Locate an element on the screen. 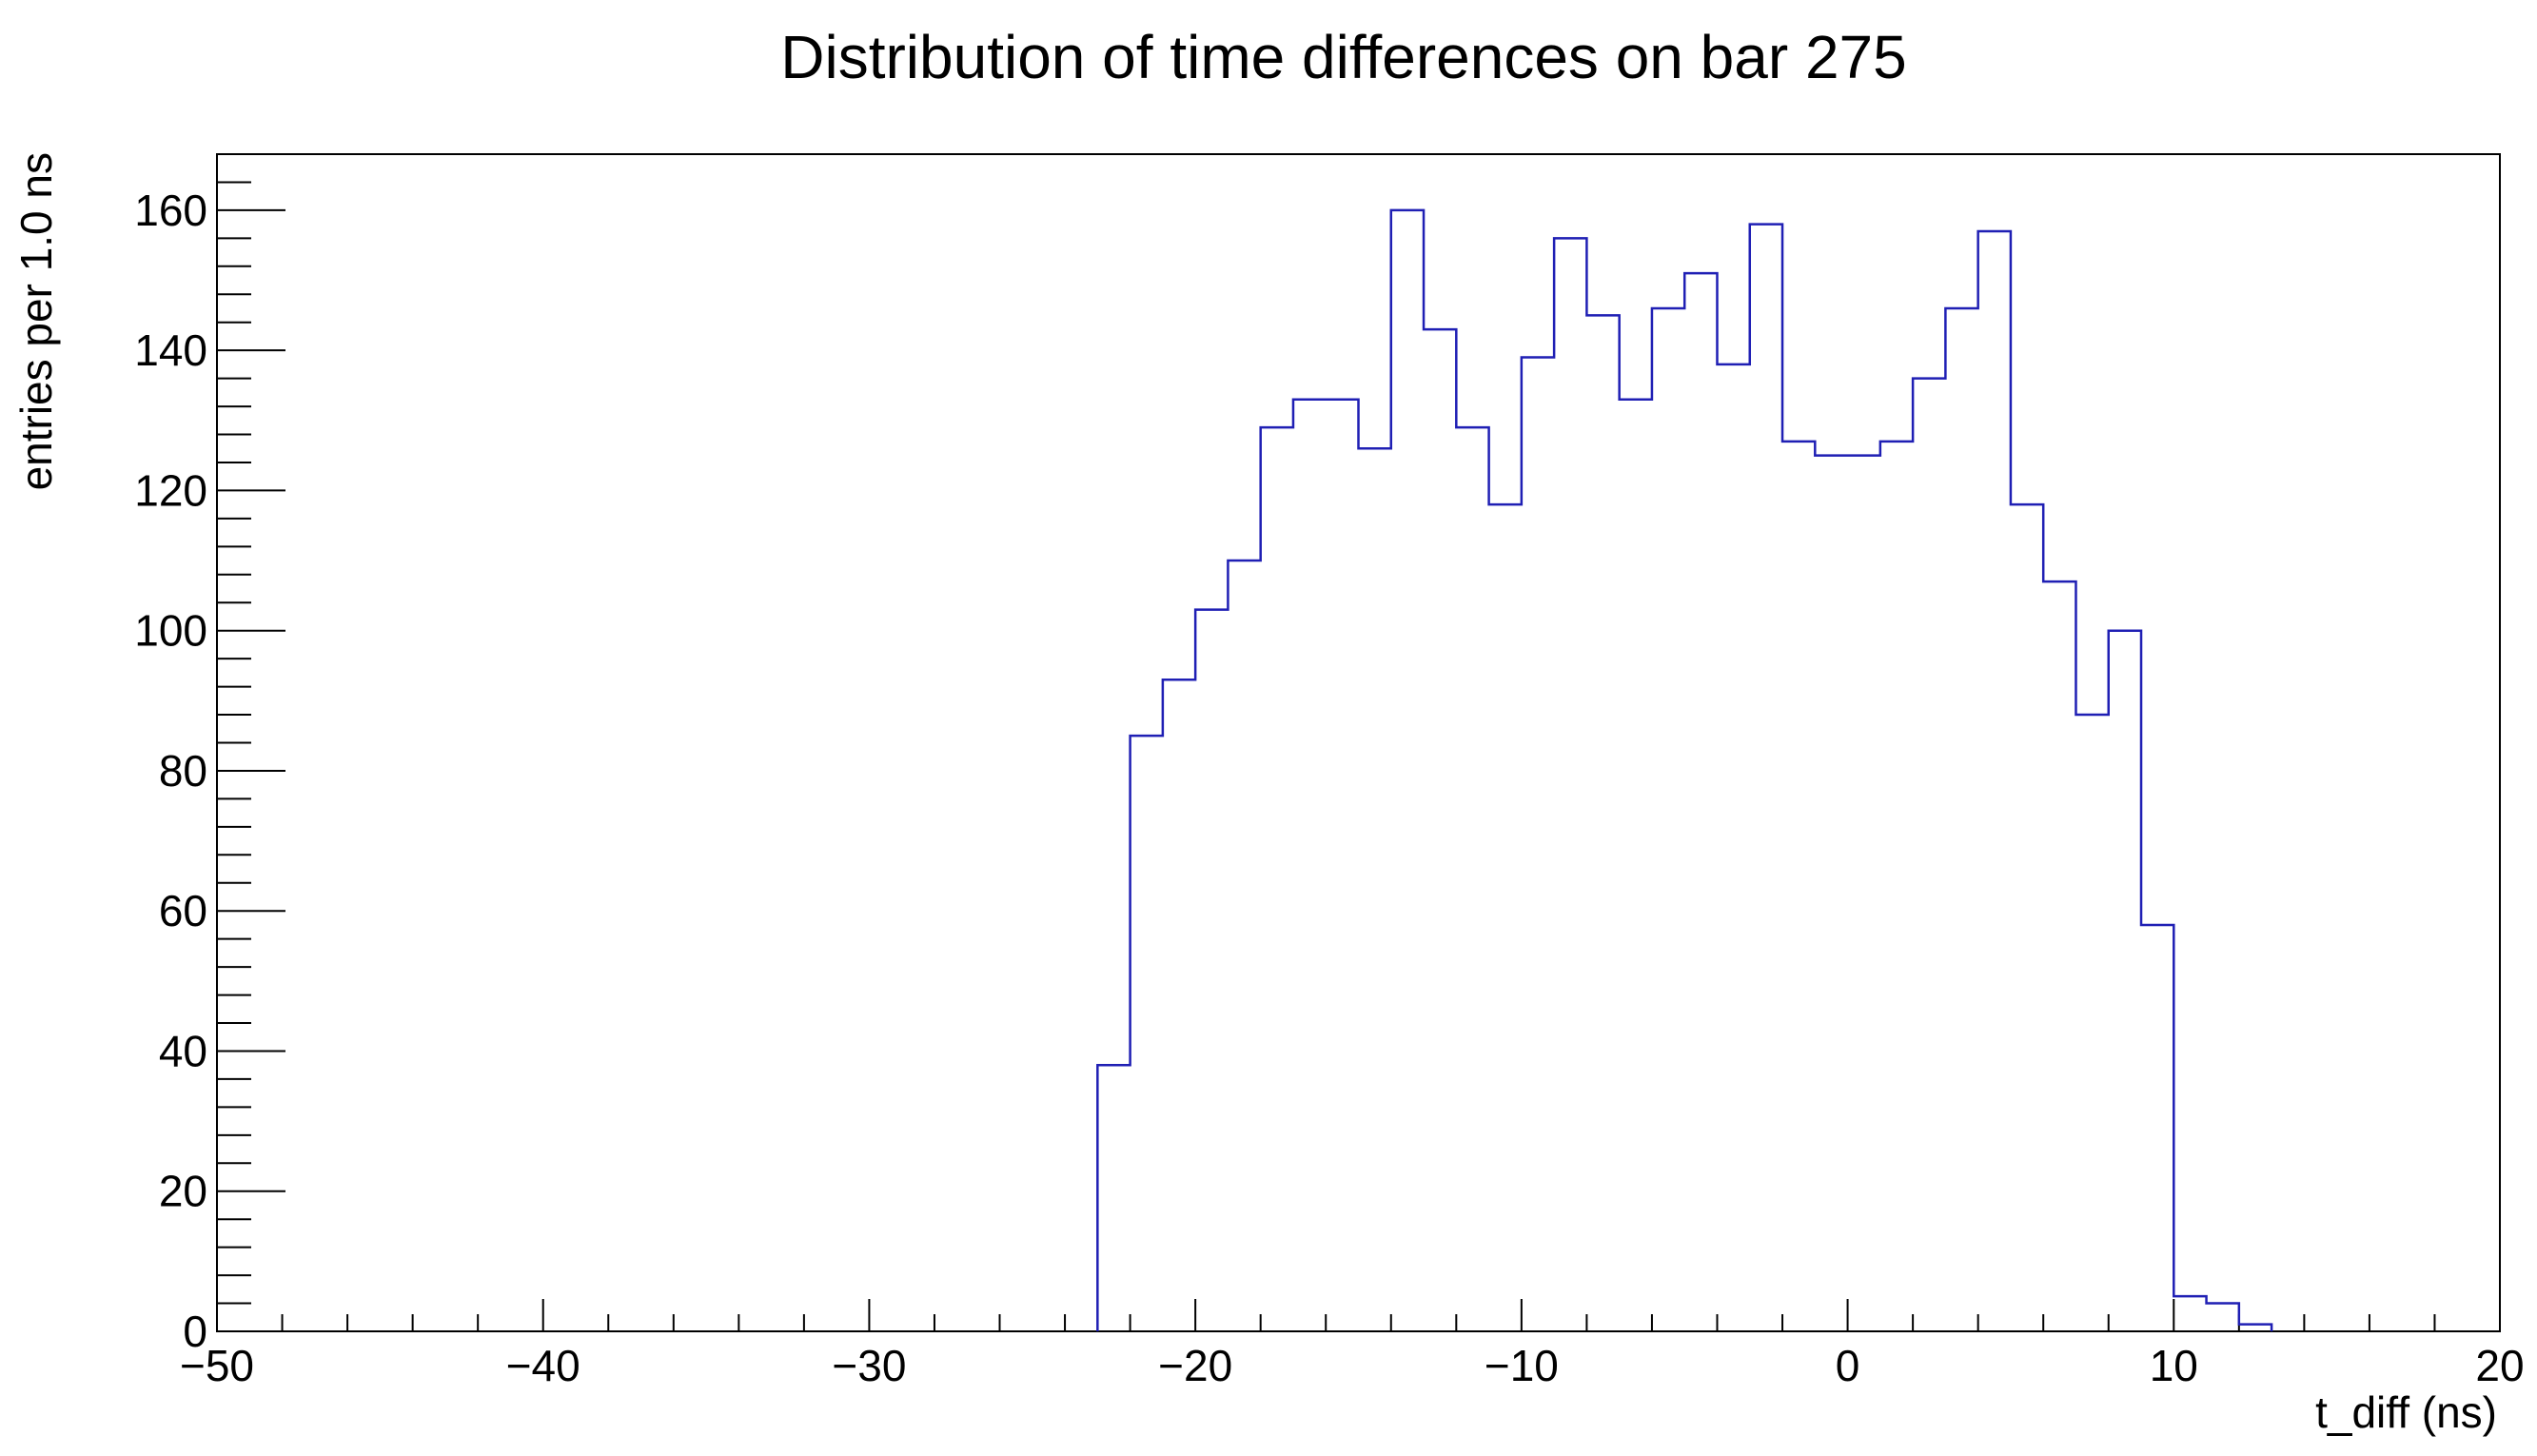  y-axis-ticks is located at coordinates (251, 742).